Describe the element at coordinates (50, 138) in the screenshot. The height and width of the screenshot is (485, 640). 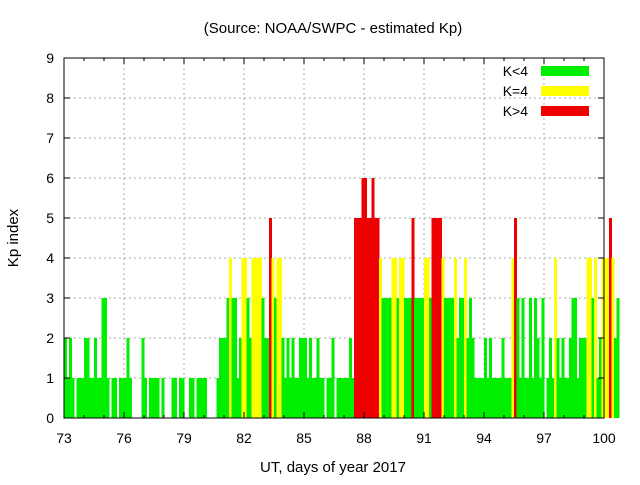
I see `y-tick-label: 7` at that location.